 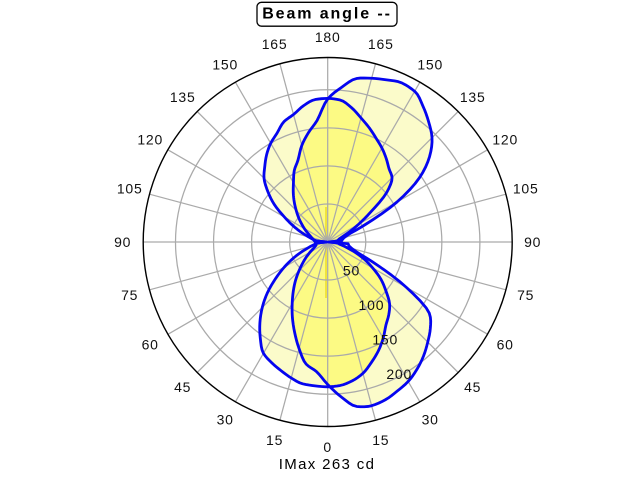 I want to click on svg-text: Beam angle --, so click(x=327, y=13).